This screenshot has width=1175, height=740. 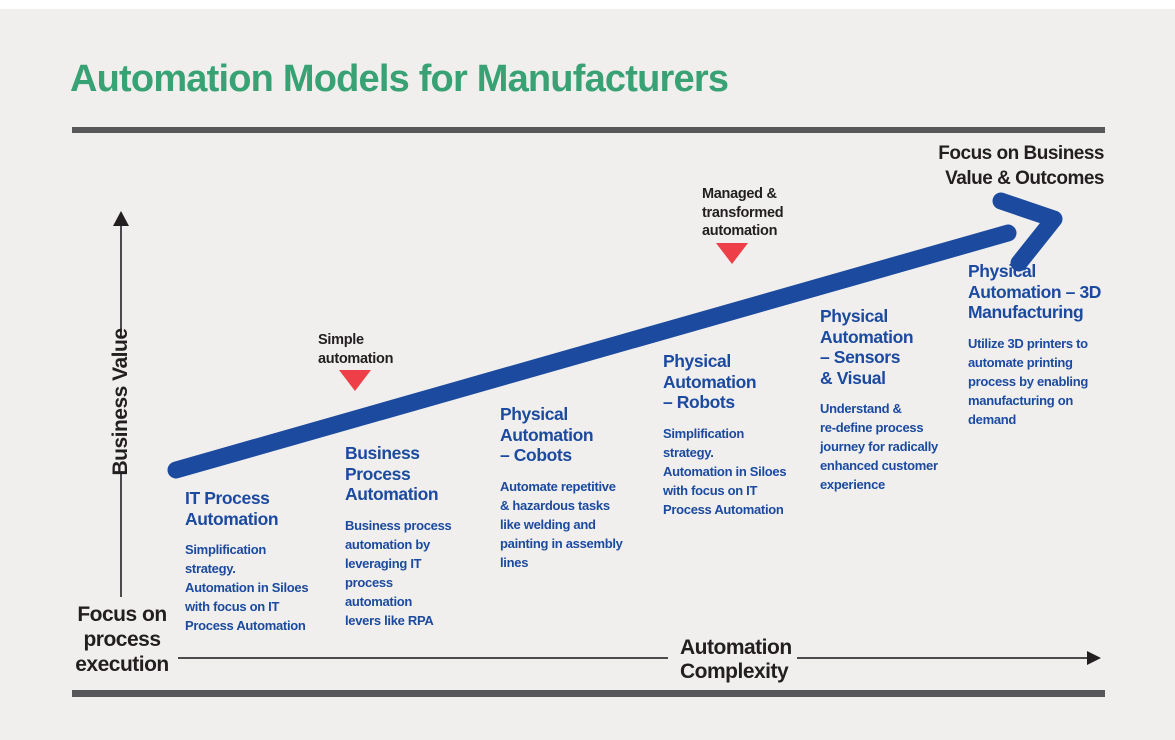 What do you see at coordinates (1094, 658) in the screenshot?
I see `x-axis-arrowhead-icon` at bounding box center [1094, 658].